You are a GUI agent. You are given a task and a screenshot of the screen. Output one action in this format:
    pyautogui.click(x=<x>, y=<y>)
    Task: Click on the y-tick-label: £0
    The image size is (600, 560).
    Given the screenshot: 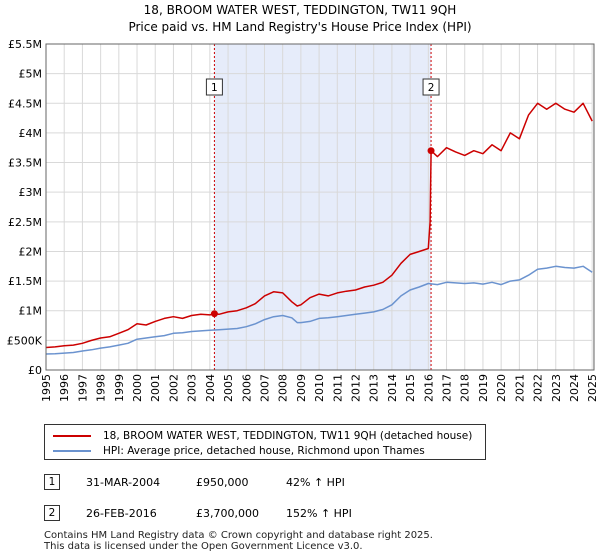 What is the action you would take?
    pyautogui.click(x=35, y=370)
    